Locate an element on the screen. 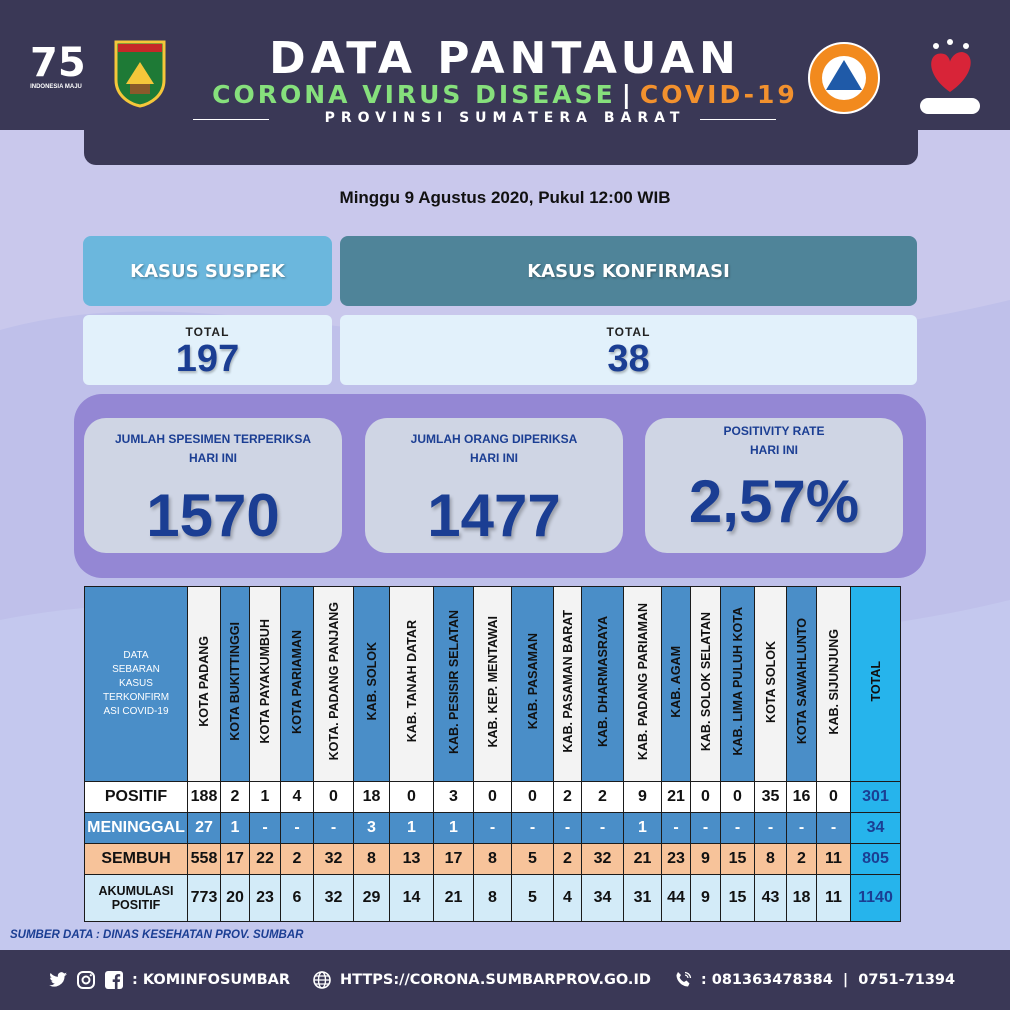  stat-card-orang: JUMLAH ORANG DIPERIKSA HARI INI 1477 is located at coordinates (494, 485).